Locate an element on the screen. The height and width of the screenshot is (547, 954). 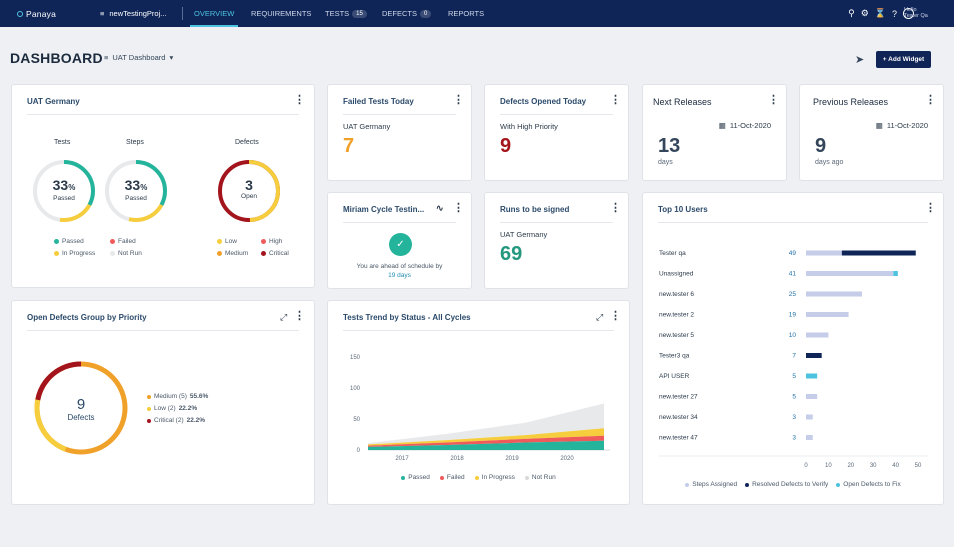
x-tick-label: 0 is located at coordinates (806, 466).